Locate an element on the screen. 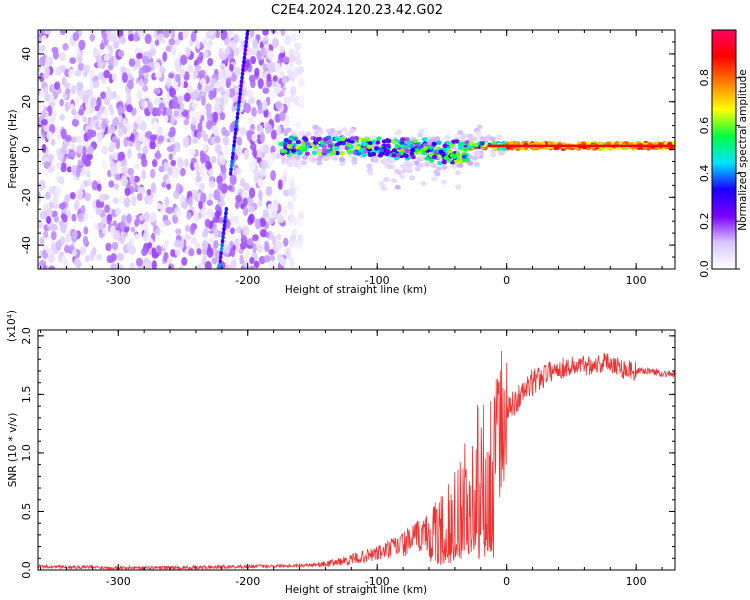 The image size is (750, 600). colorbar-tick-label: 0.4 is located at coordinates (704, 174).